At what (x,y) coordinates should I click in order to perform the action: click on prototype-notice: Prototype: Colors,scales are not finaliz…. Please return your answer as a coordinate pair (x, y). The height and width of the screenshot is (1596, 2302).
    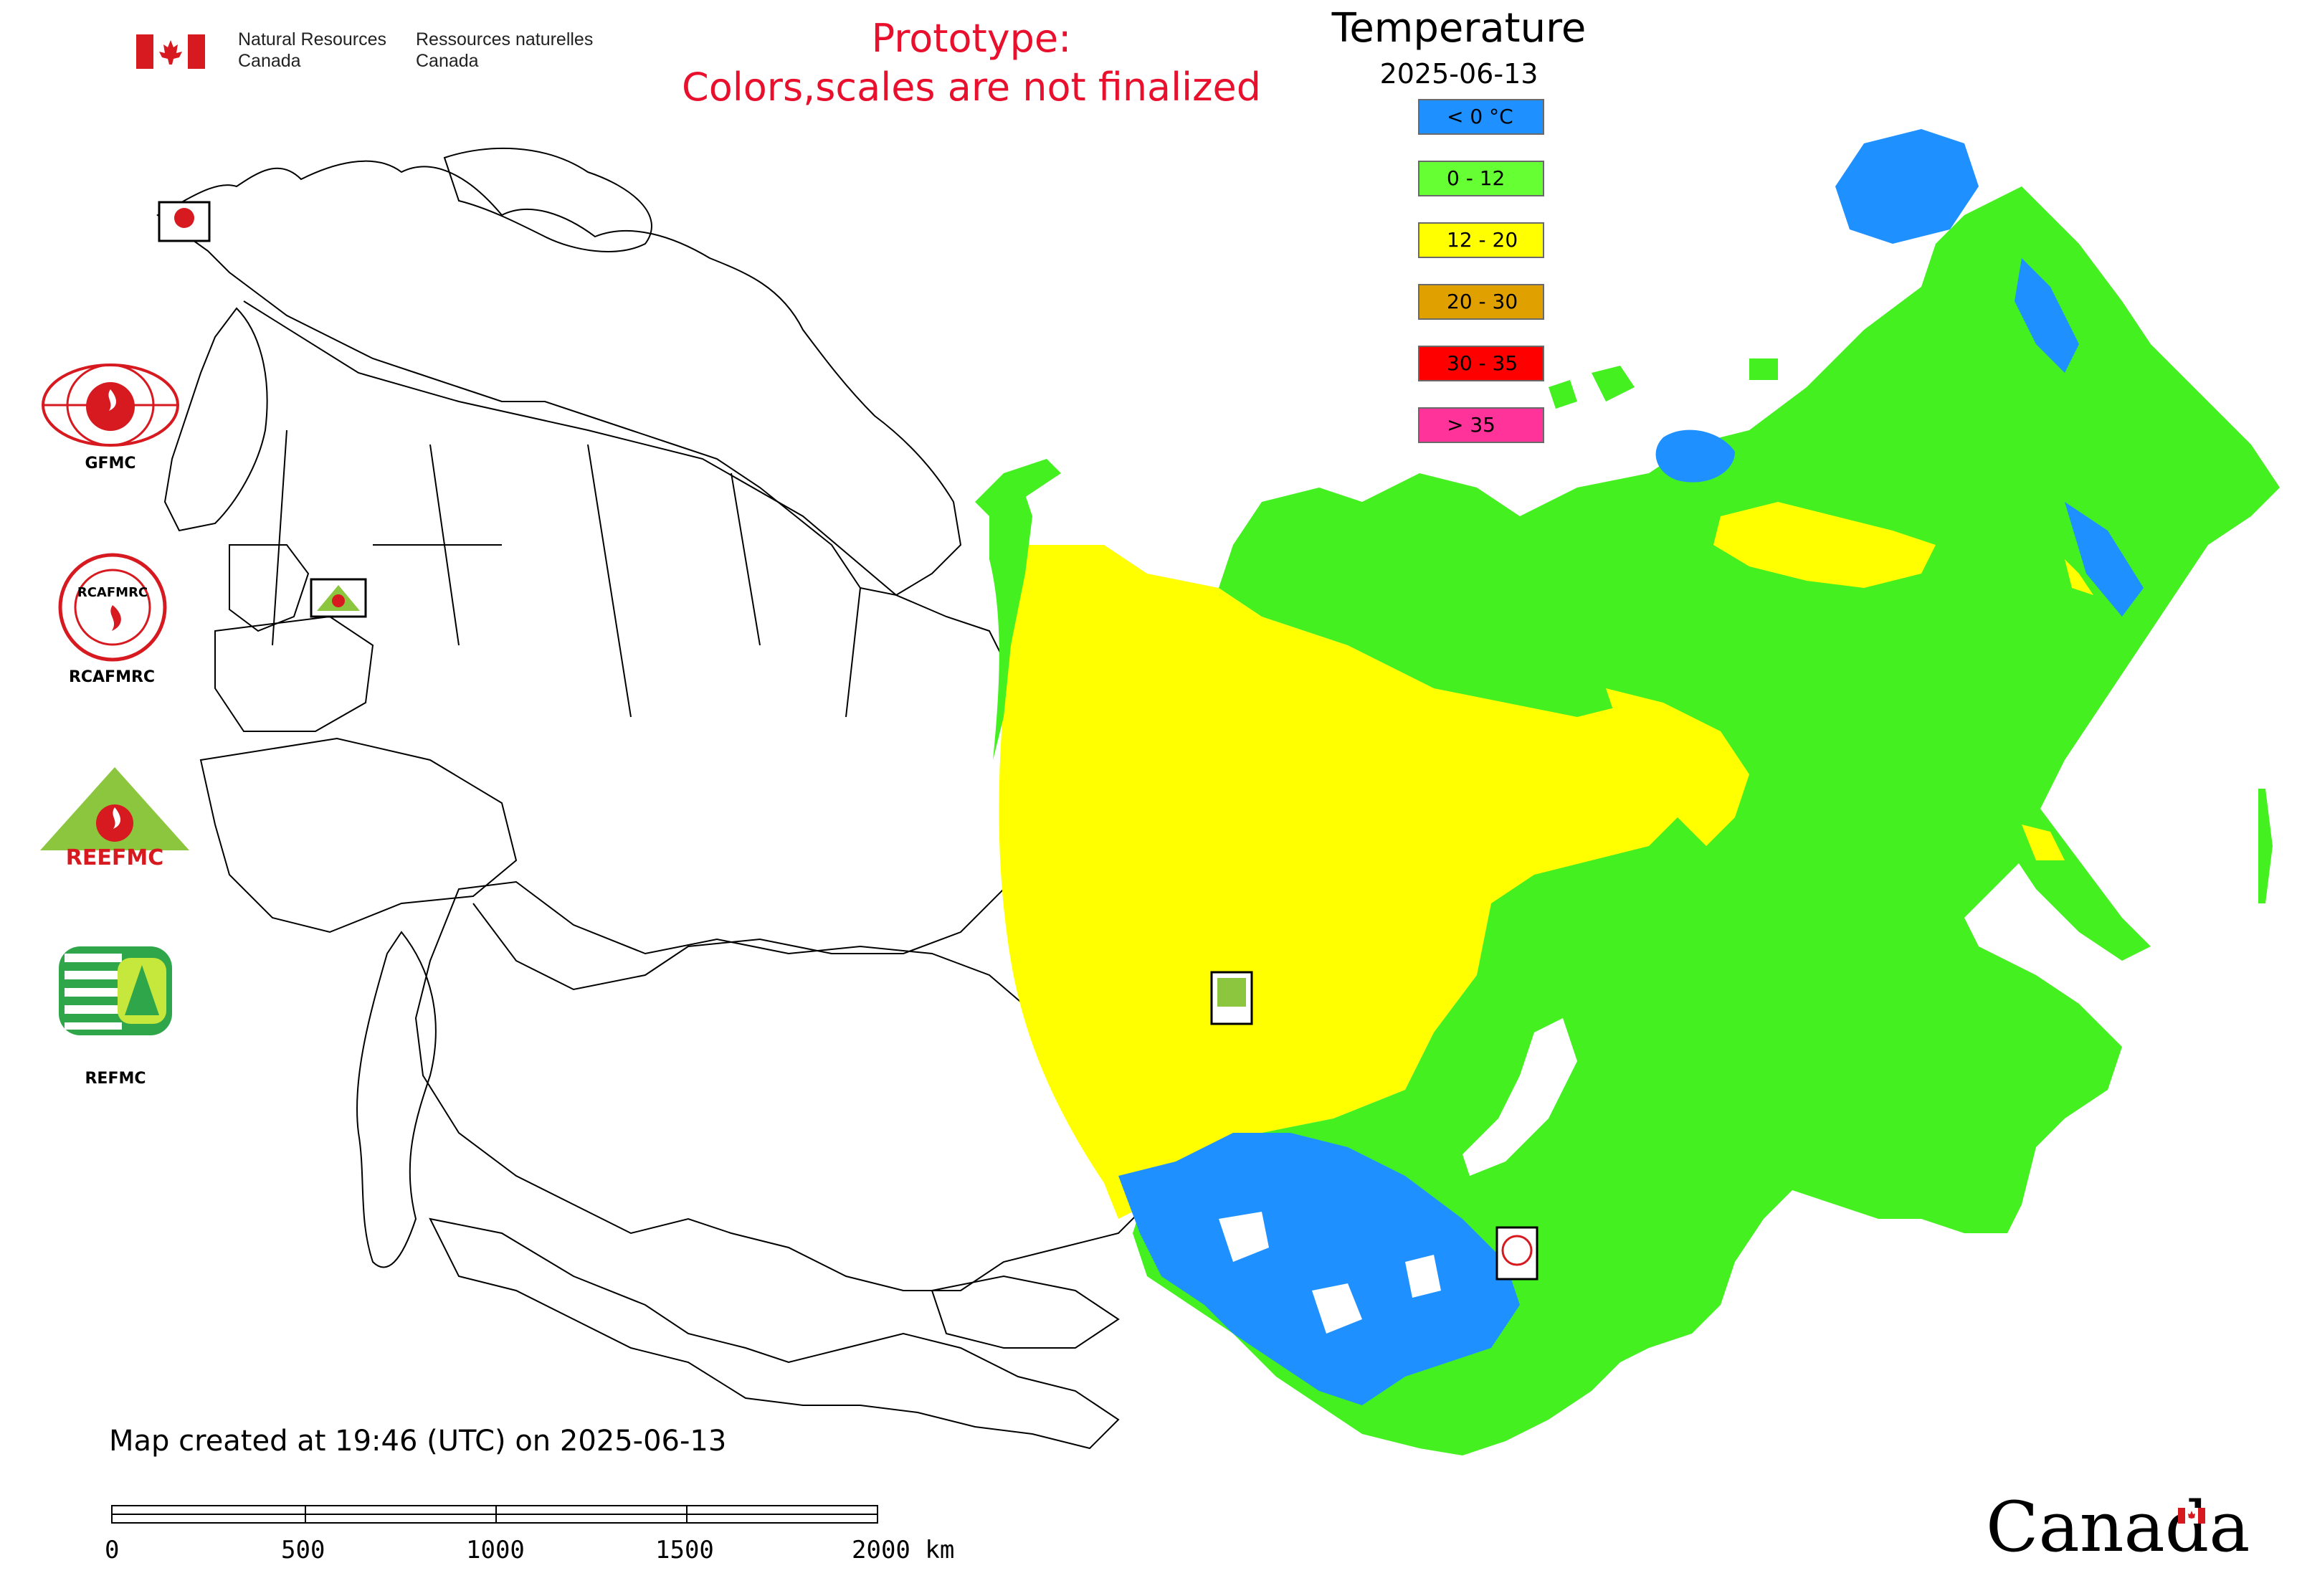
    Looking at the image, I should click on (971, 63).